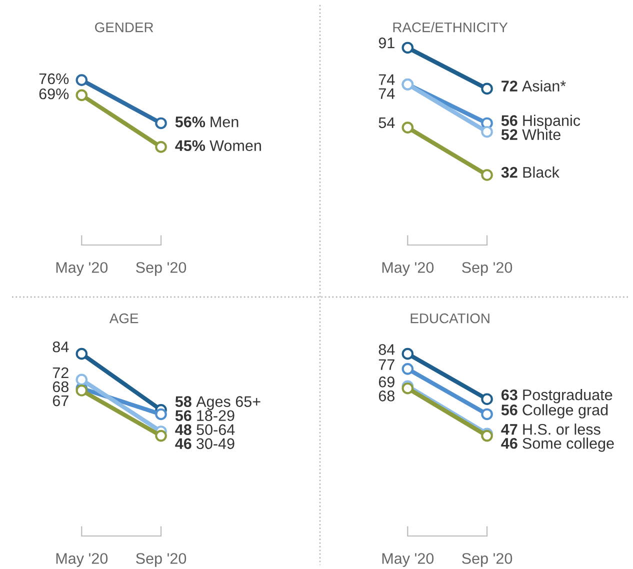  Describe the element at coordinates (509, 172) in the screenshot. I see `data-label: 32` at that location.